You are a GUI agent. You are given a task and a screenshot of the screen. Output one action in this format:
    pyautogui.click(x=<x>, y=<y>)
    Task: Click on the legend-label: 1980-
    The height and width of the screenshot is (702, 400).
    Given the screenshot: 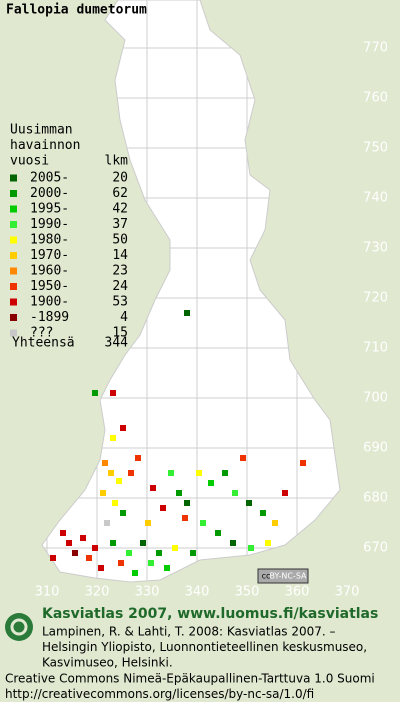 What is the action you would take?
    pyautogui.click(x=49, y=240)
    